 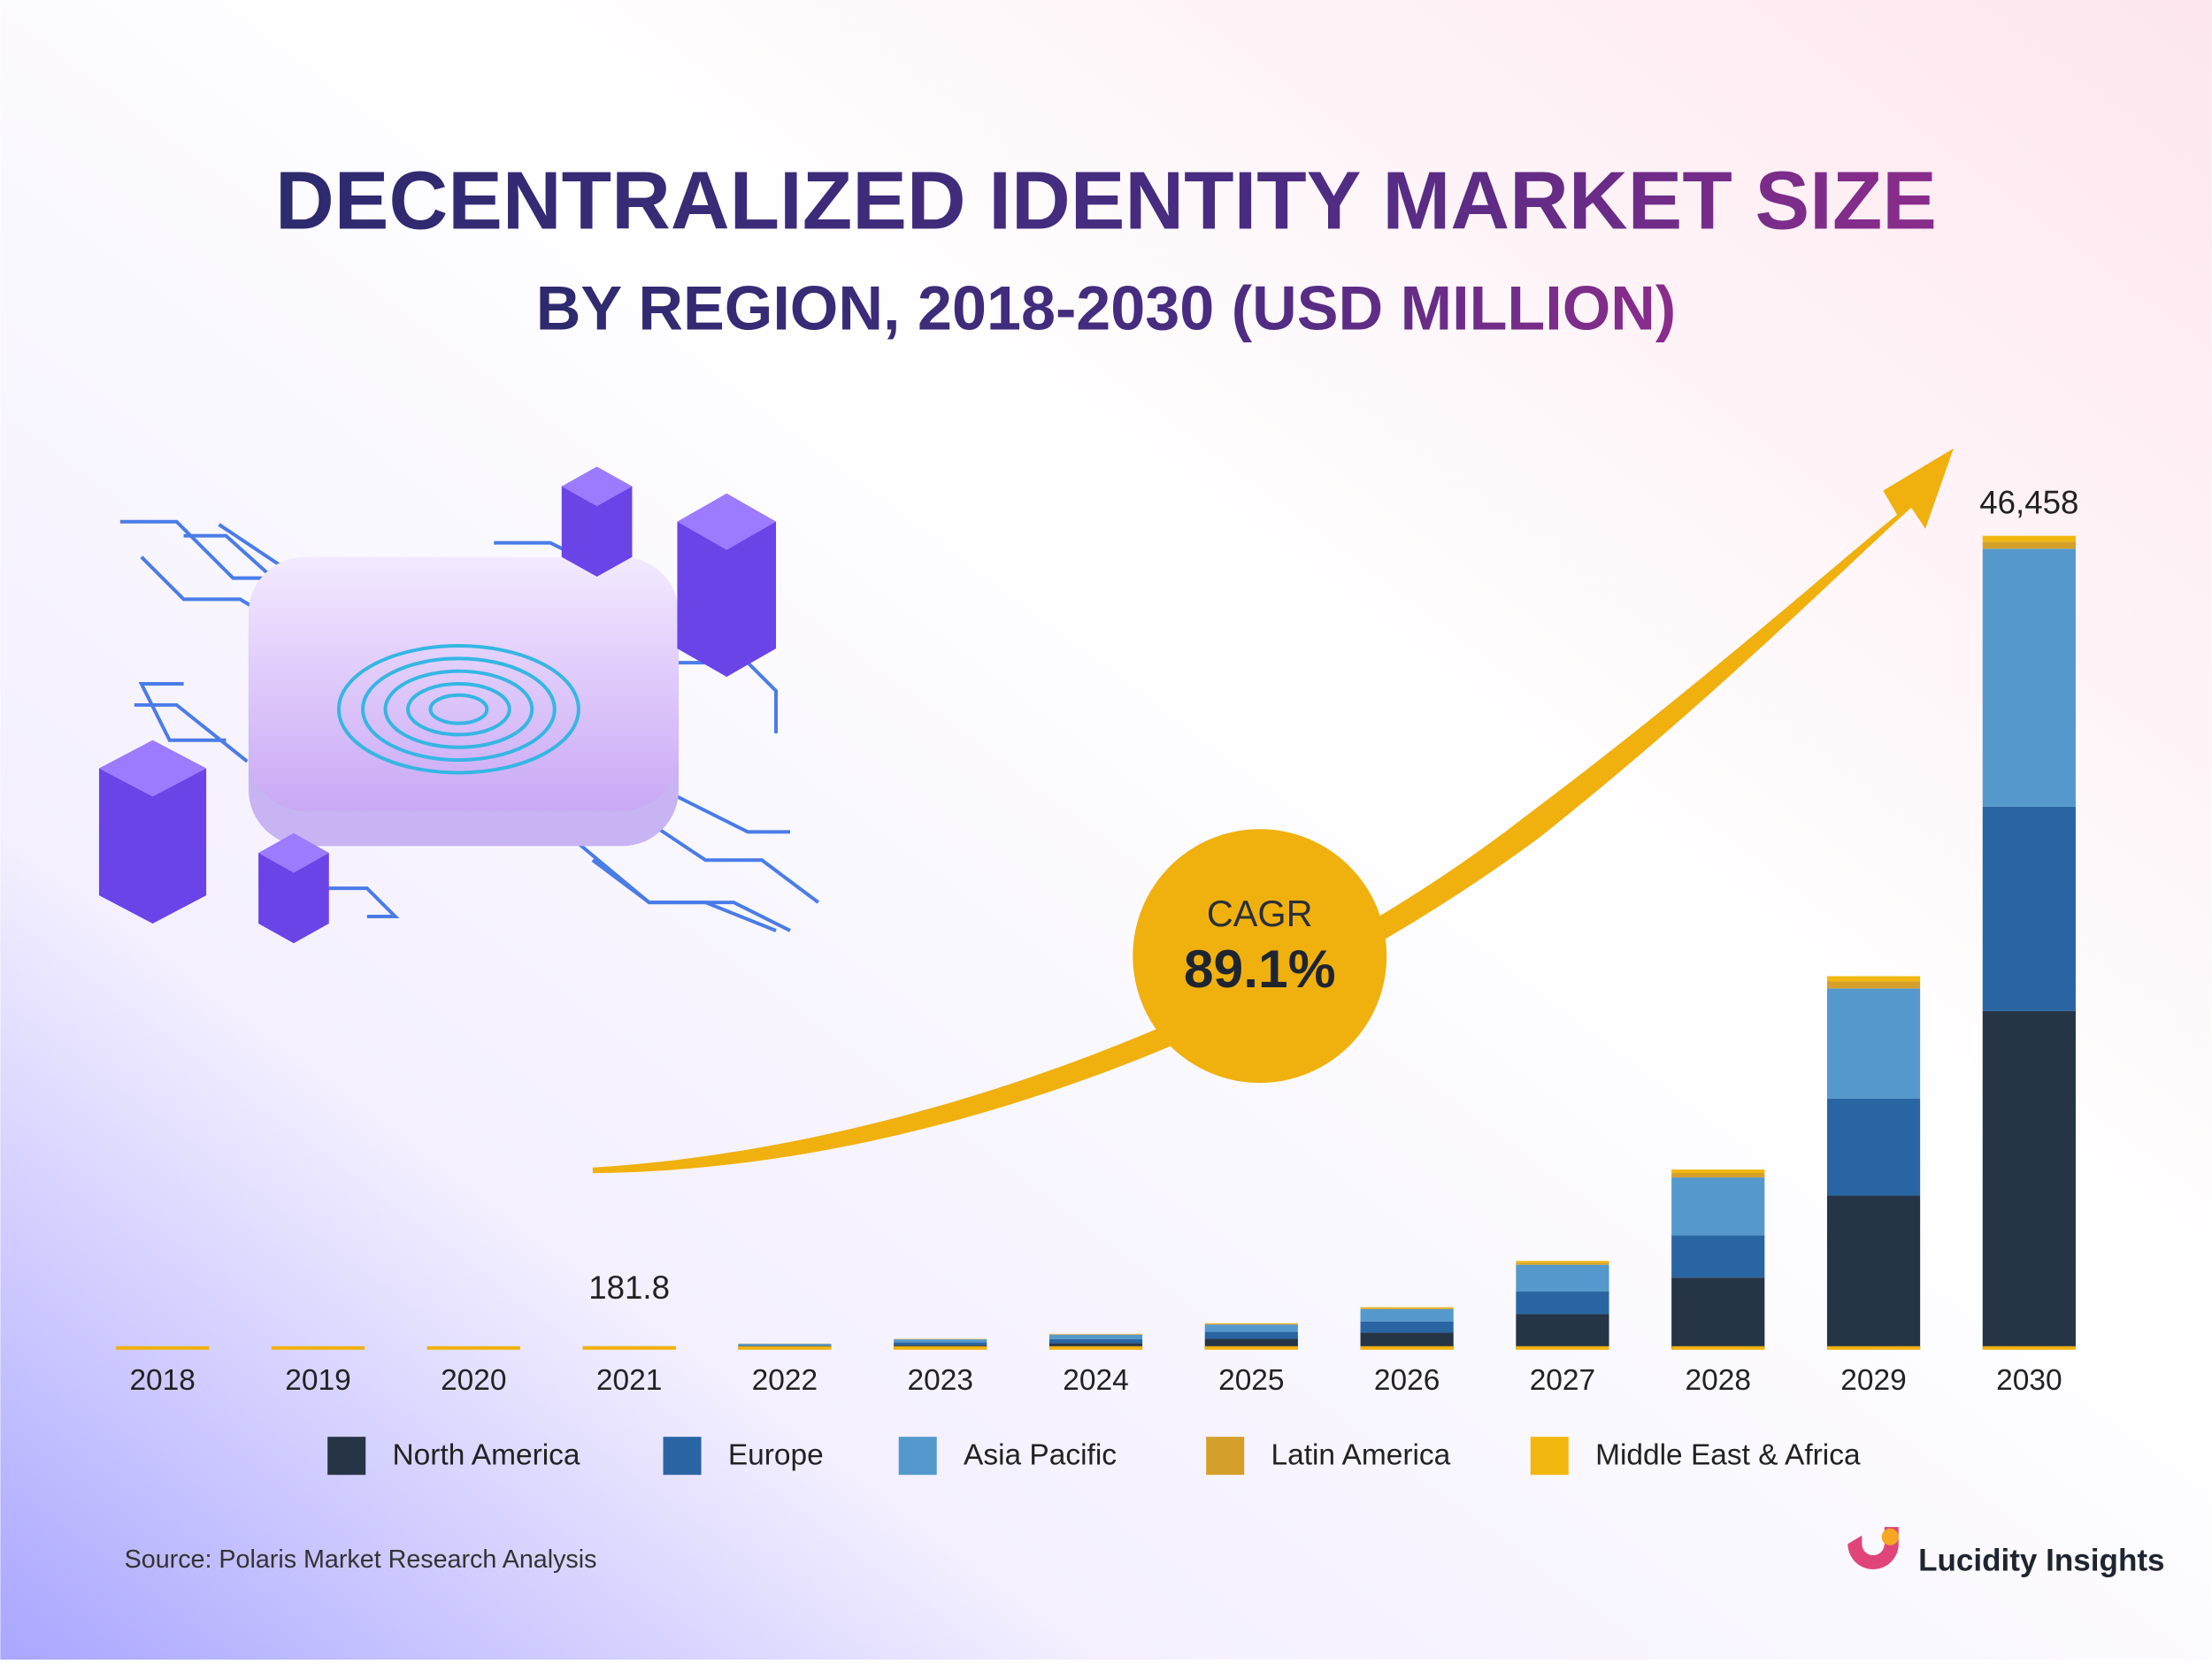 What do you see at coordinates (1728, 1454) in the screenshot?
I see `legend-label: Middle East & Africa` at bounding box center [1728, 1454].